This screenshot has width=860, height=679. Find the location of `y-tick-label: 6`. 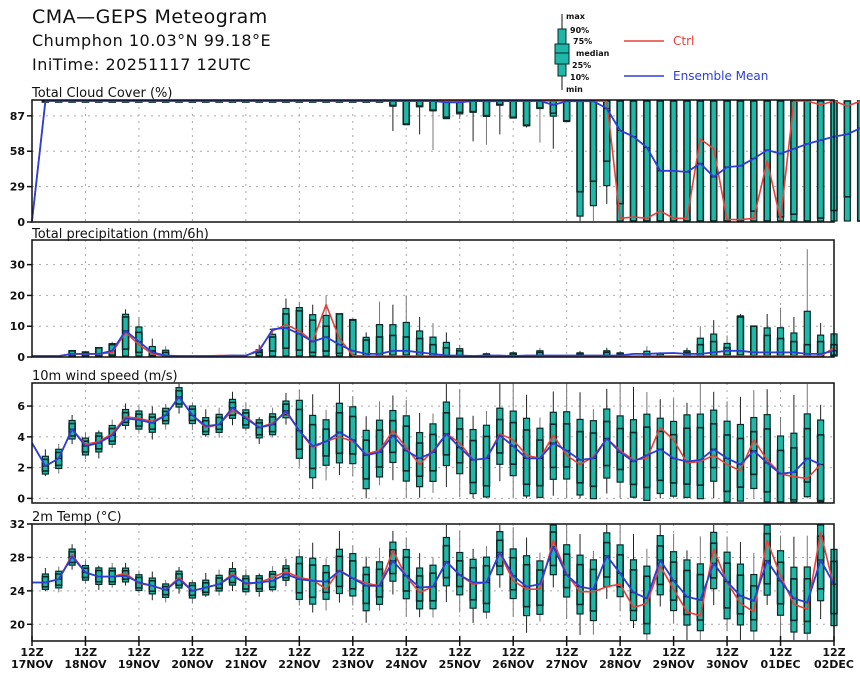

y-tick-label: 6 is located at coordinates (21, 406).